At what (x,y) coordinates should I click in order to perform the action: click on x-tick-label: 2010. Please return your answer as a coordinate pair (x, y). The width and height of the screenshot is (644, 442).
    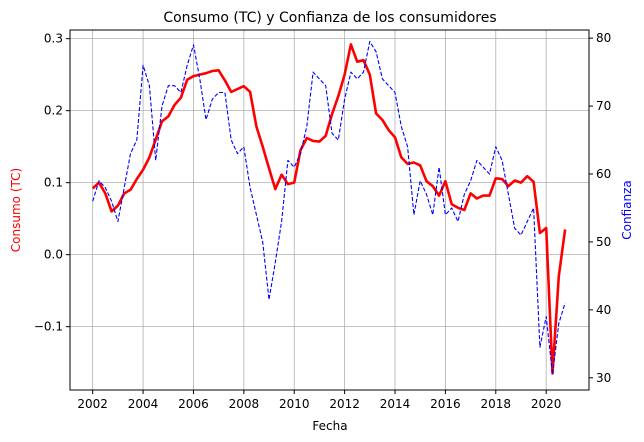
    Looking at the image, I should click on (294, 404).